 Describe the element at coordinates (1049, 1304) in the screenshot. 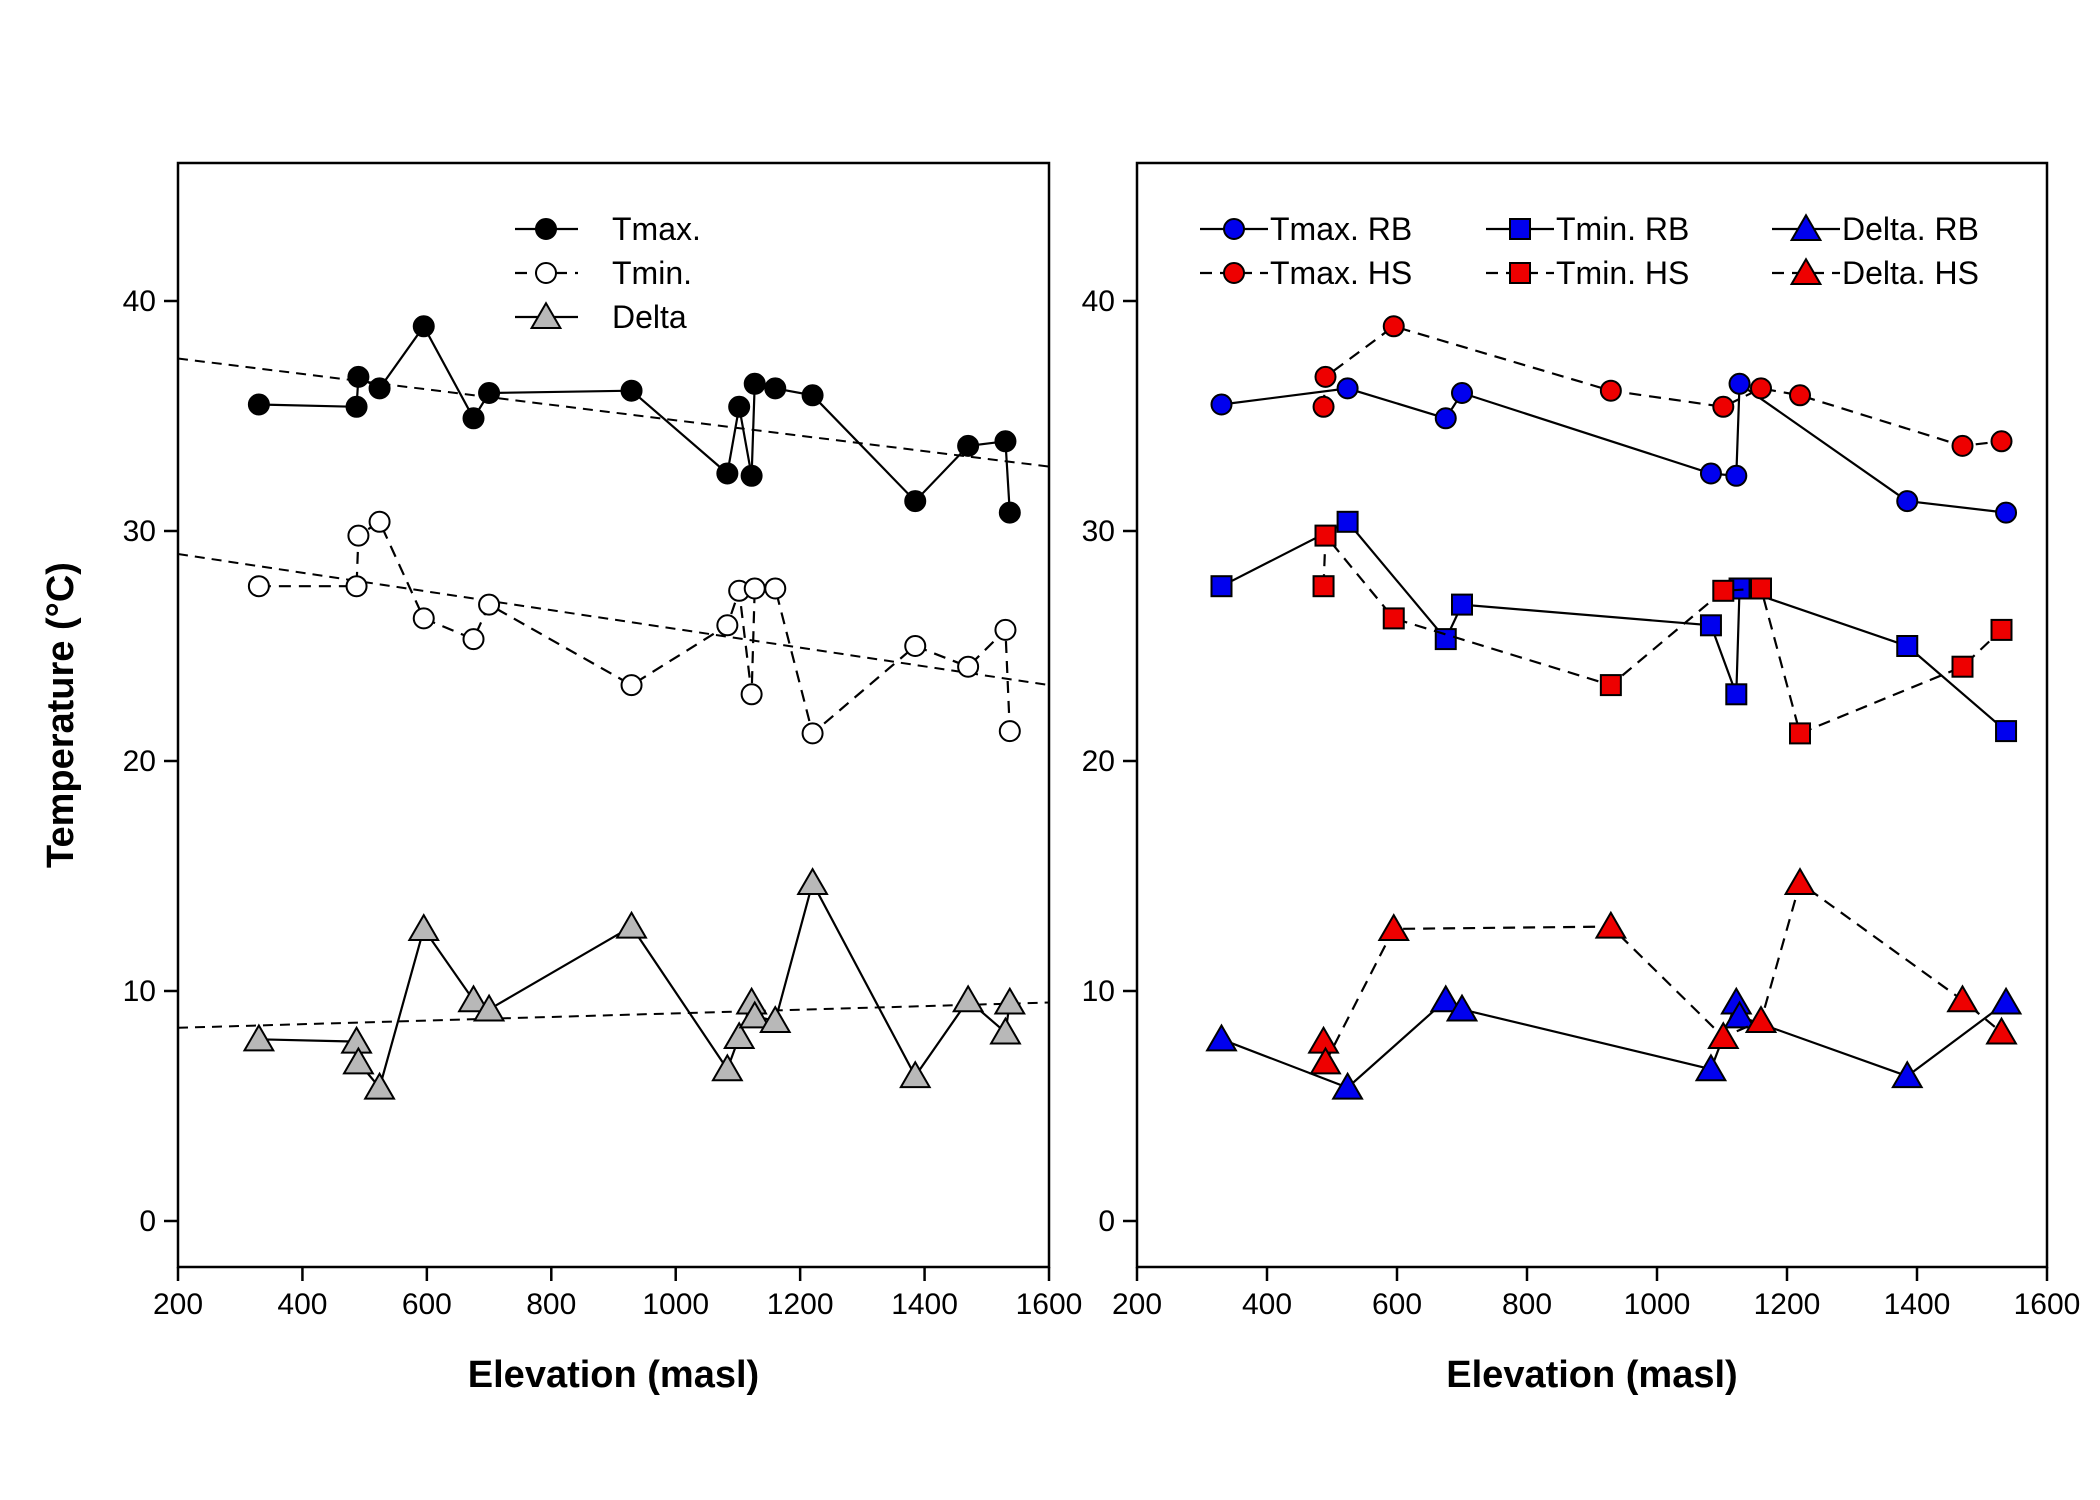

I see `x-tick-label: 1600` at that location.